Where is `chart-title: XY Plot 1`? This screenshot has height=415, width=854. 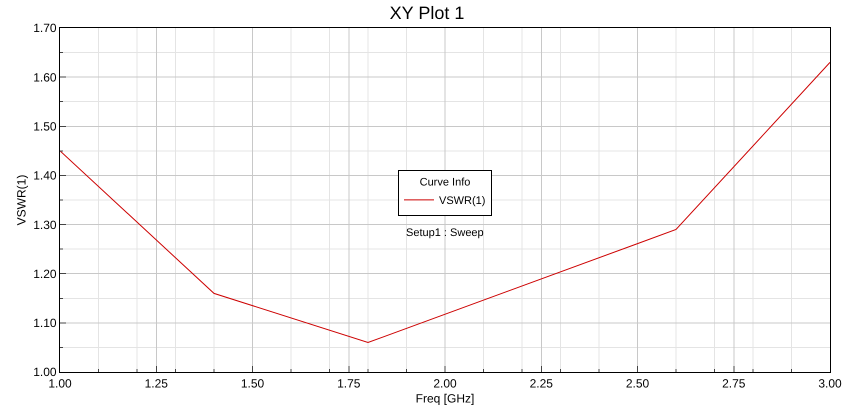 chart-title: XY Plot 1 is located at coordinates (427, 12).